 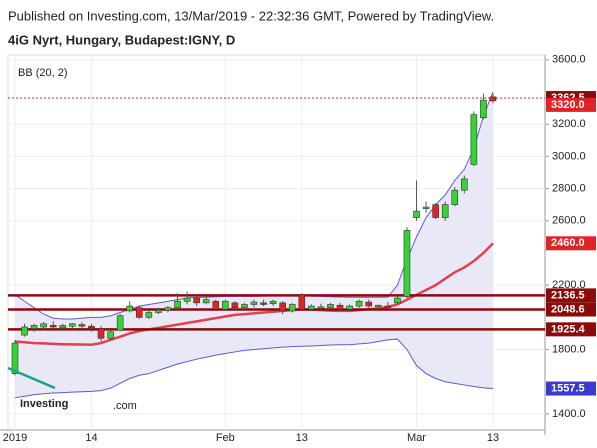 I want to click on y-tick-label: 3600.0, so click(x=569, y=60).